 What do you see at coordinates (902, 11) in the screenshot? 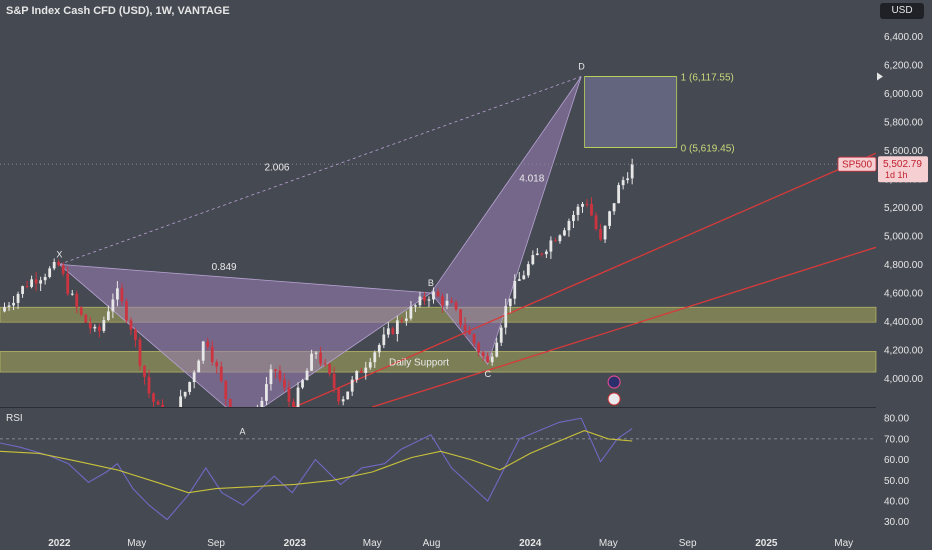
I see `currency-button: USD` at bounding box center [902, 11].